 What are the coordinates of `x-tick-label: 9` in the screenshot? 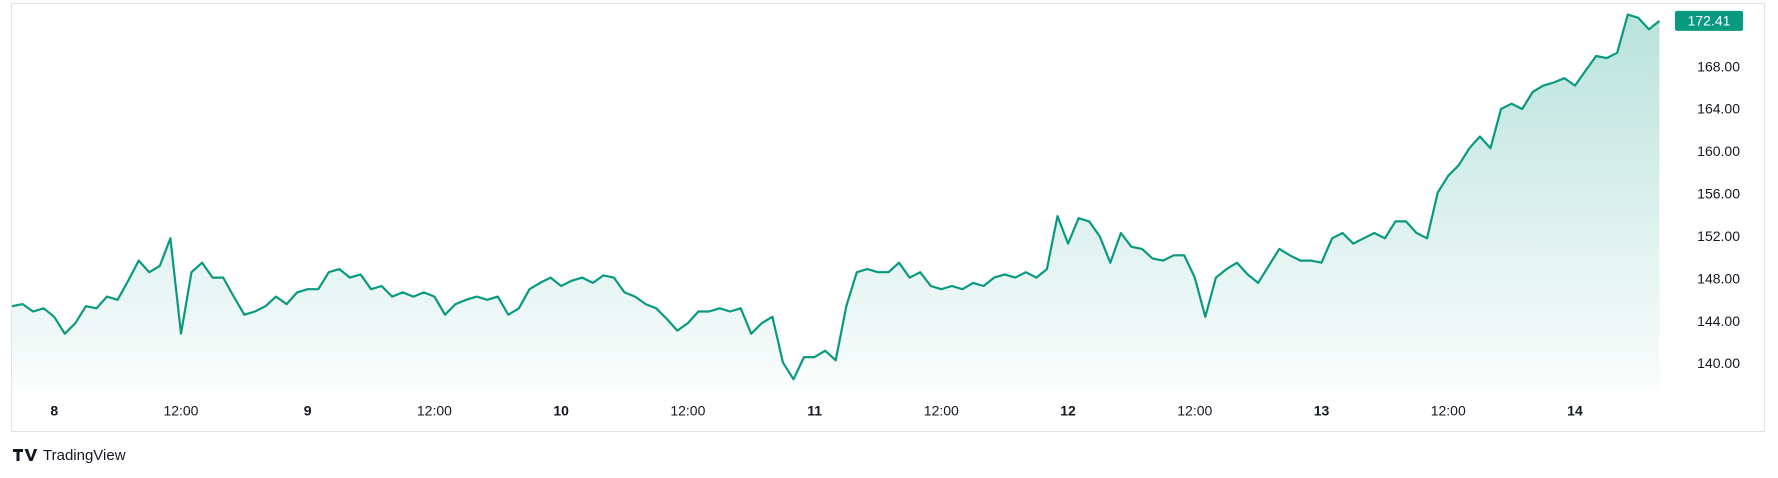 It's located at (308, 411).